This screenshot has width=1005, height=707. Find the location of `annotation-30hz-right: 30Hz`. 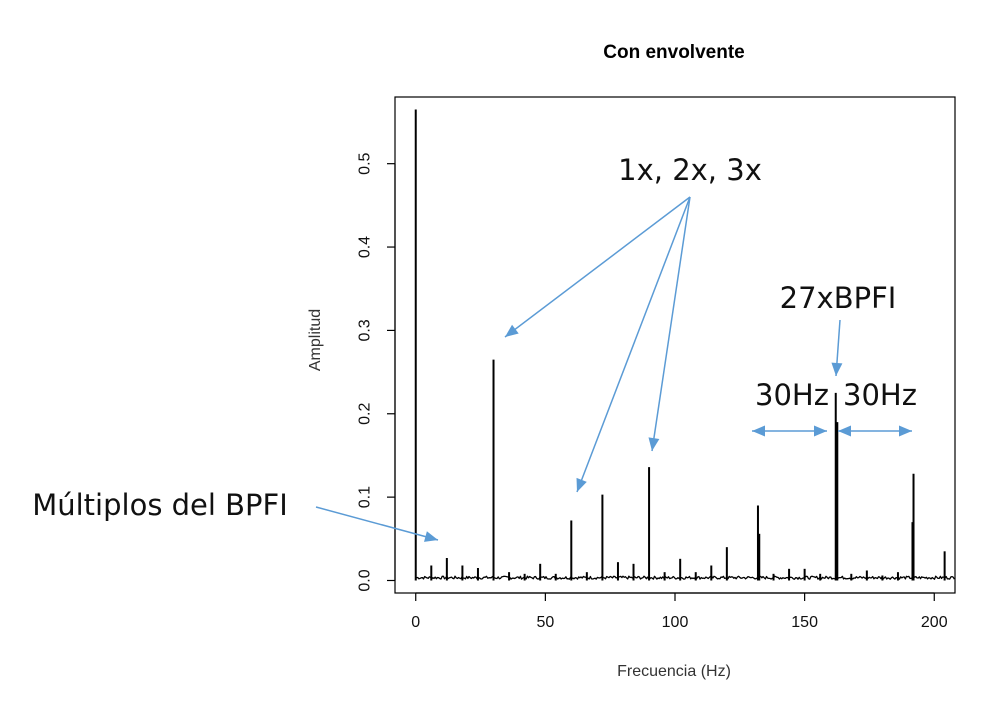

annotation-30hz-right: 30Hz is located at coordinates (880, 395).